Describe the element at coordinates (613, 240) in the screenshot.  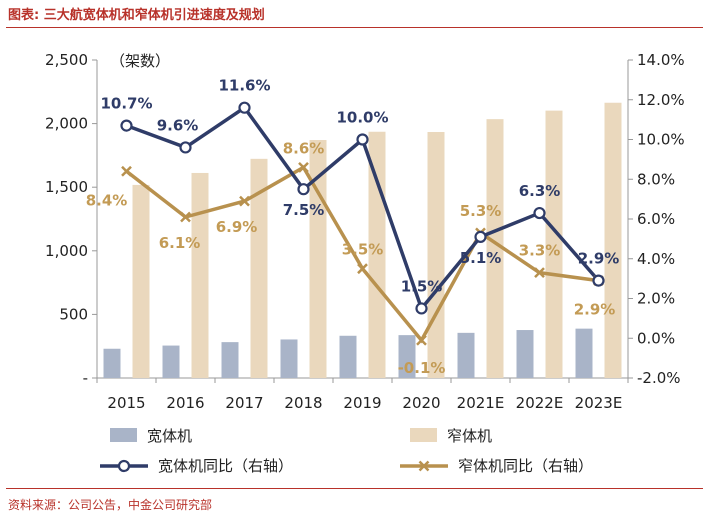
I see `bar-narrow-2023E` at that location.